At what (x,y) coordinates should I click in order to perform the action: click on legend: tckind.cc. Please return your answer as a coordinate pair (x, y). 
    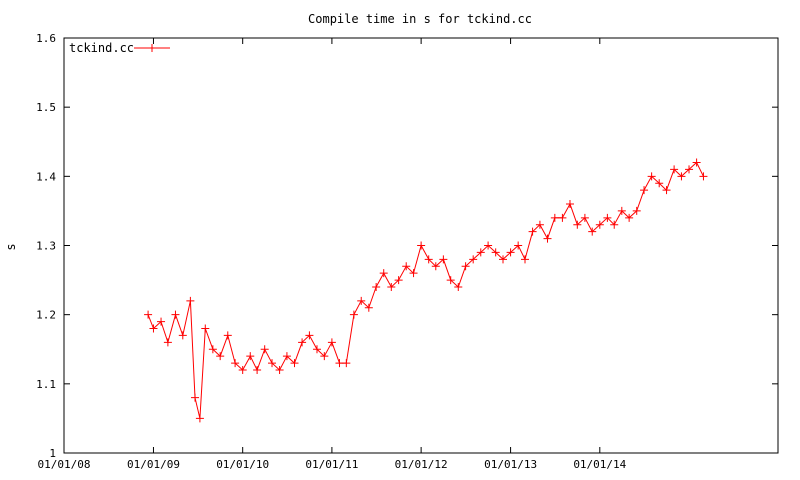
    Looking at the image, I should click on (119, 48).